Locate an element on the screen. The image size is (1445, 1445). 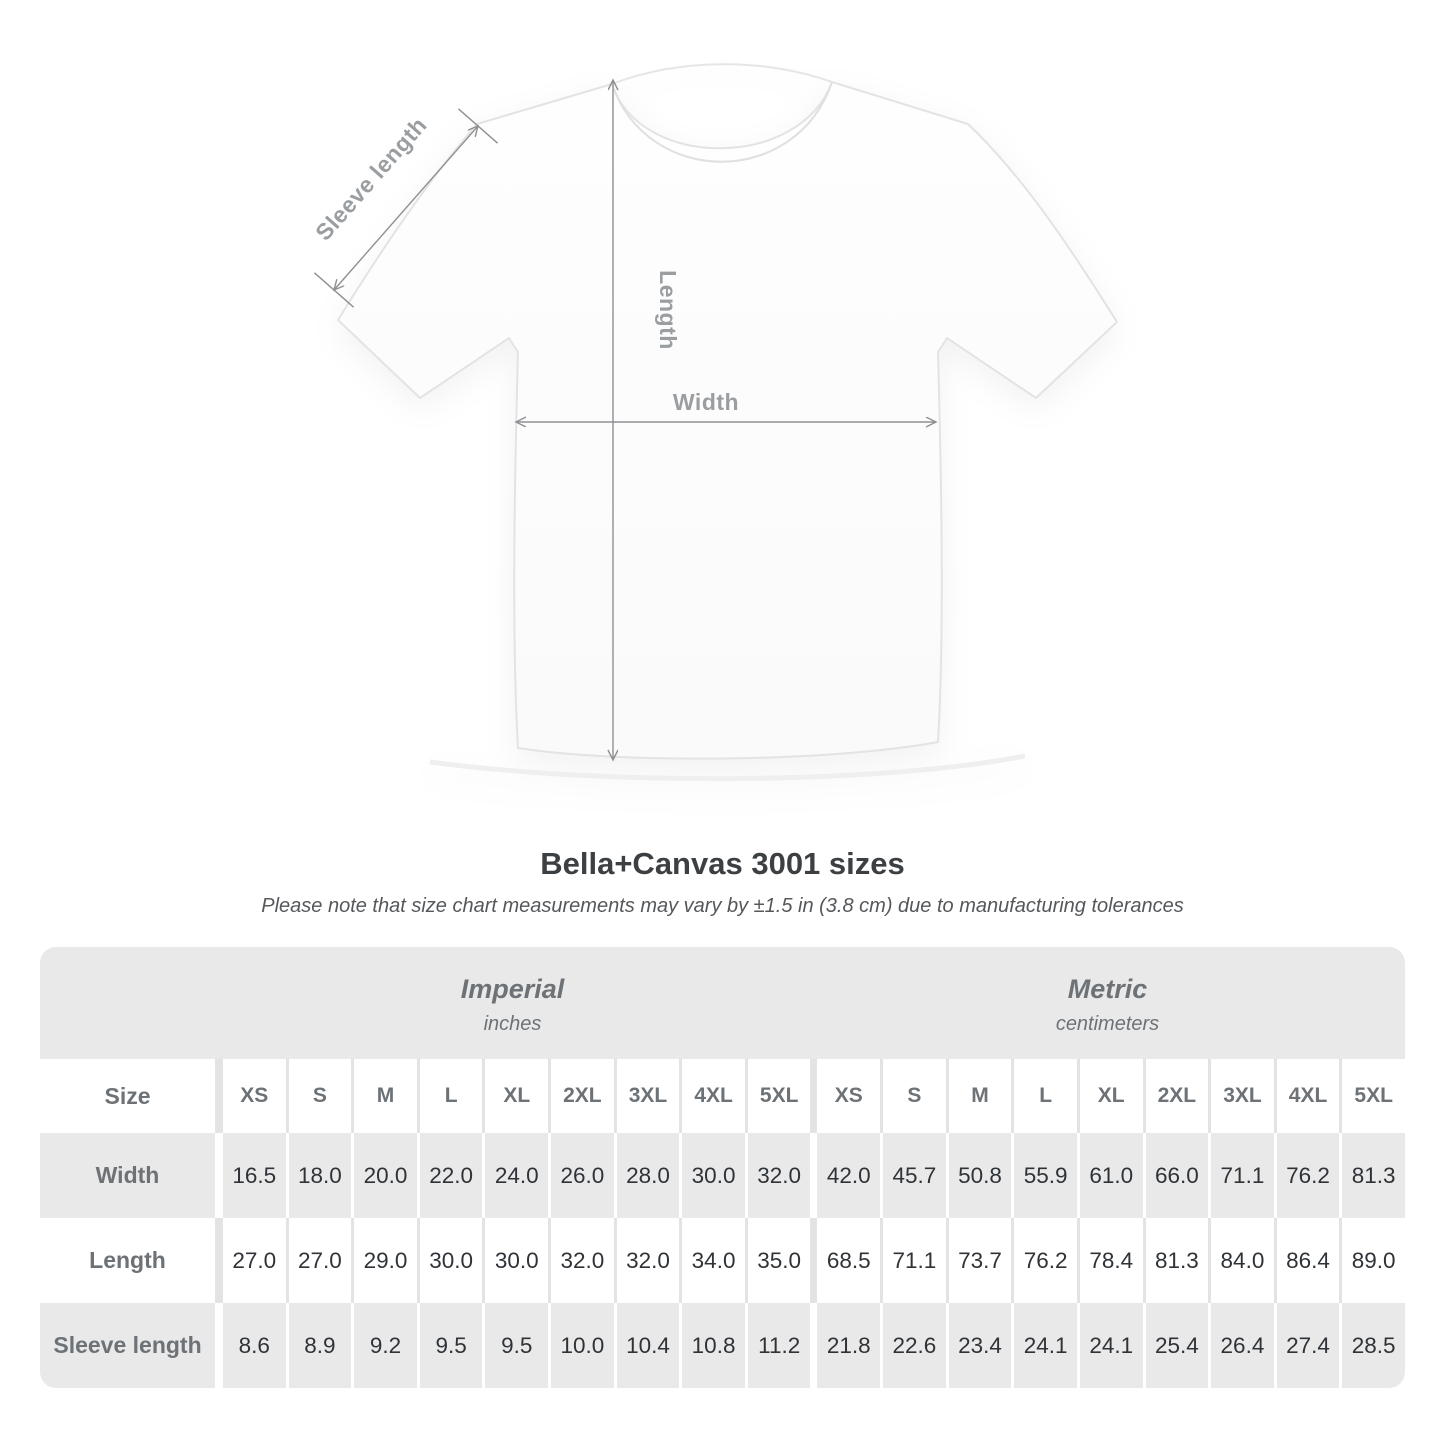
size-header-metric-xs: XS is located at coordinates (849, 1096).